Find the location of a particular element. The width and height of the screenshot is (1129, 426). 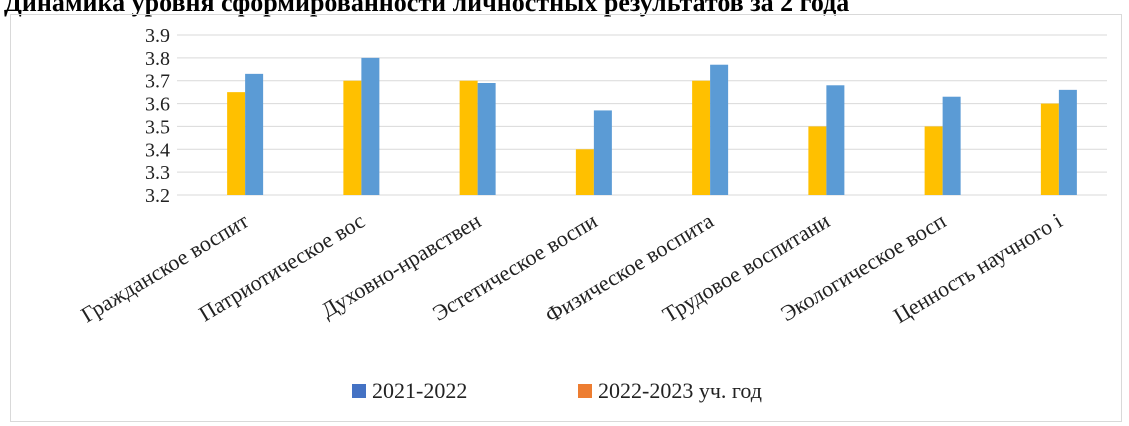

y-tick-label: 3.5 is located at coordinates (157, 127).